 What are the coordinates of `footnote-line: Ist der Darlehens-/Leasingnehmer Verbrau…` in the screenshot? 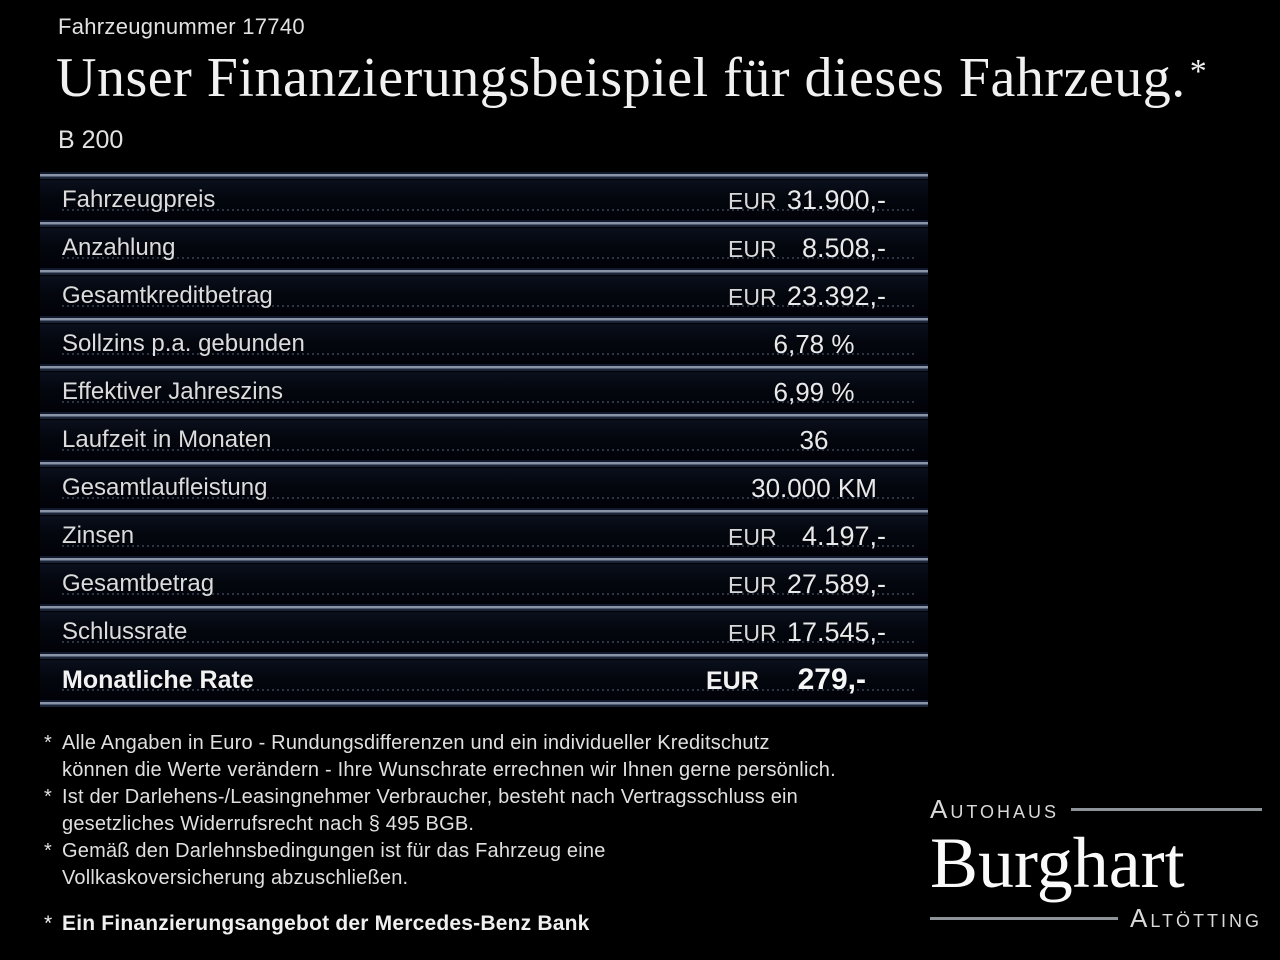 It's located at (430, 797).